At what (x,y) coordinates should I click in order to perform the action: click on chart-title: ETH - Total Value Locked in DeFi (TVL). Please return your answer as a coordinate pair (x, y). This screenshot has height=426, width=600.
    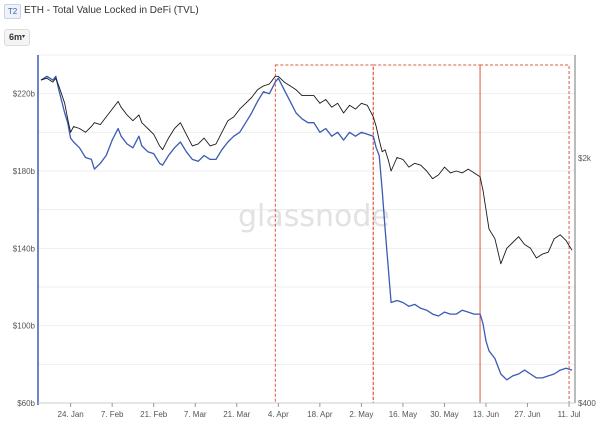
    Looking at the image, I should click on (111, 10).